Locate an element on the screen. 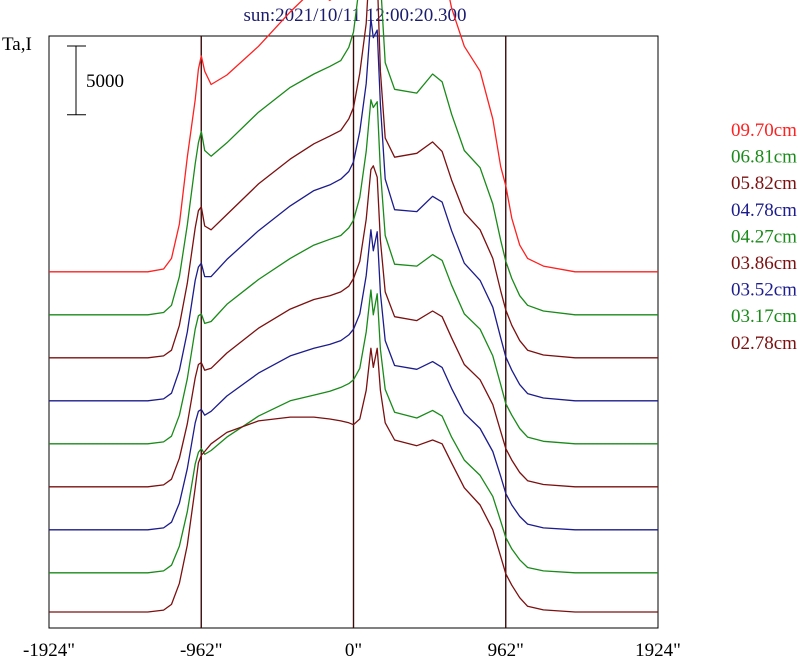  legend-entry: 05.82cm is located at coordinates (764, 183).